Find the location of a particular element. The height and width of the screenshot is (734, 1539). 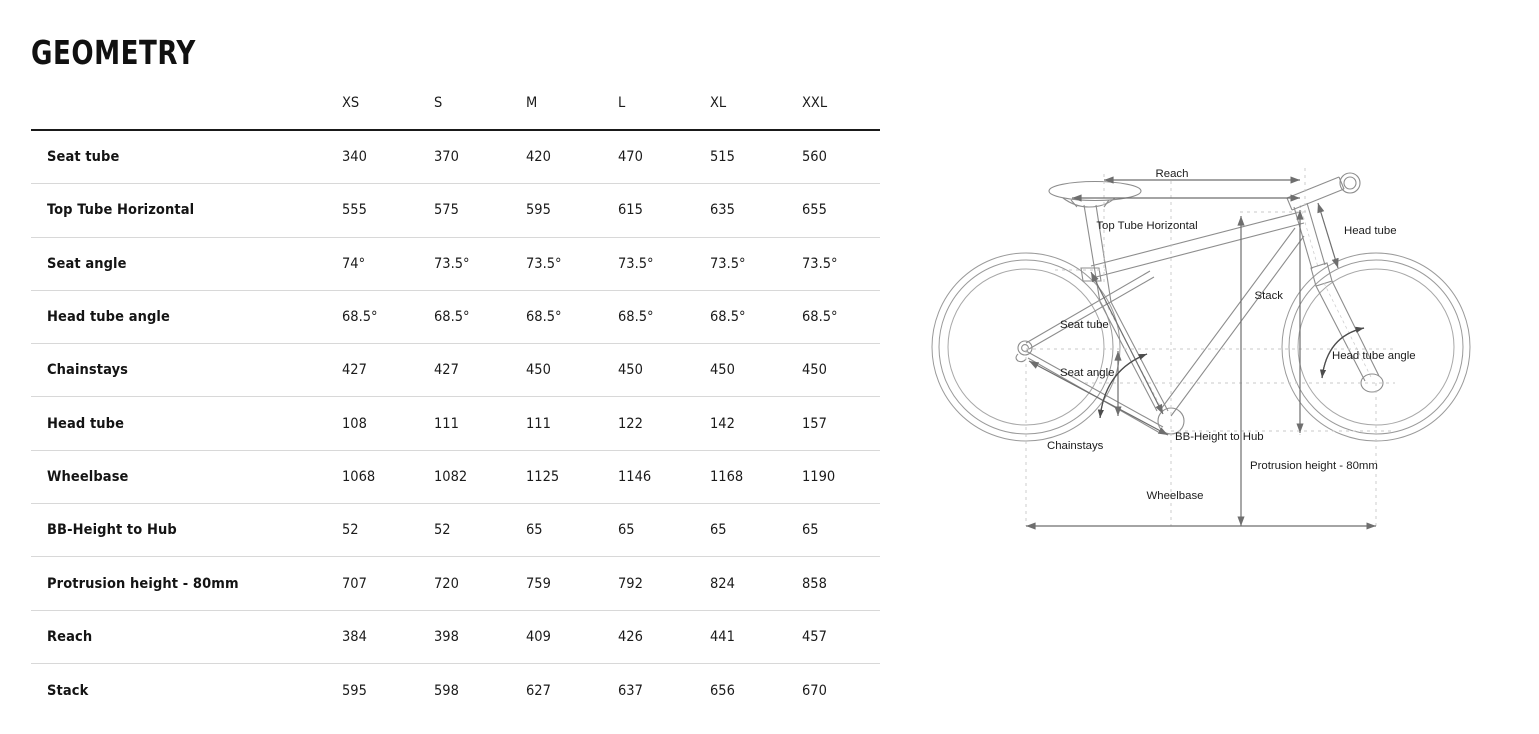

row-label: Seat angle is located at coordinates (87, 263).